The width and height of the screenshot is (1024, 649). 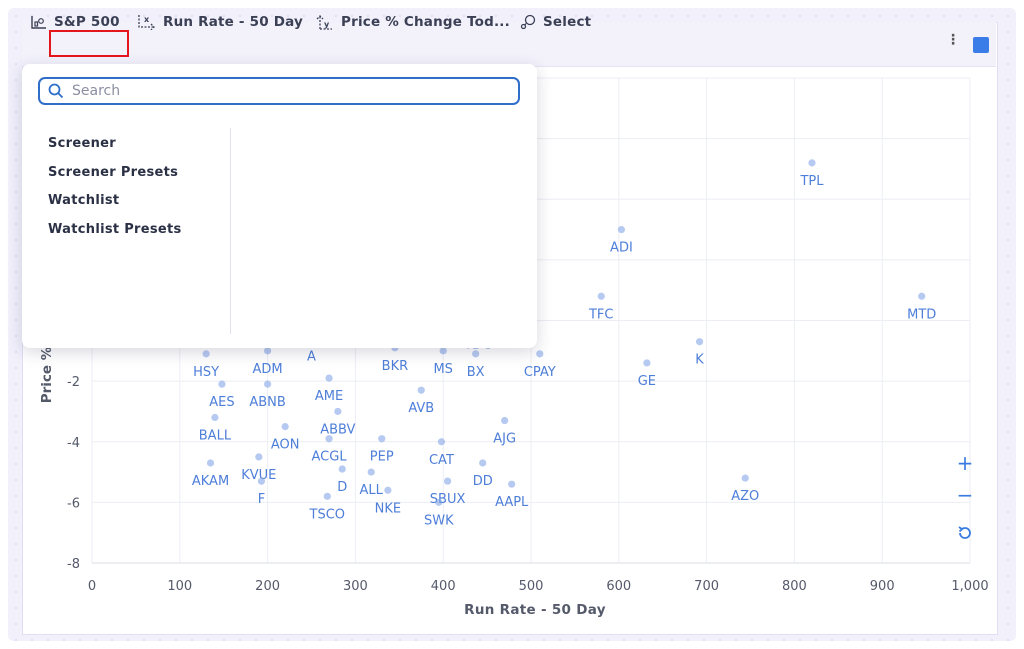 What do you see at coordinates (981, 45) in the screenshot?
I see `color-swatch` at bounding box center [981, 45].